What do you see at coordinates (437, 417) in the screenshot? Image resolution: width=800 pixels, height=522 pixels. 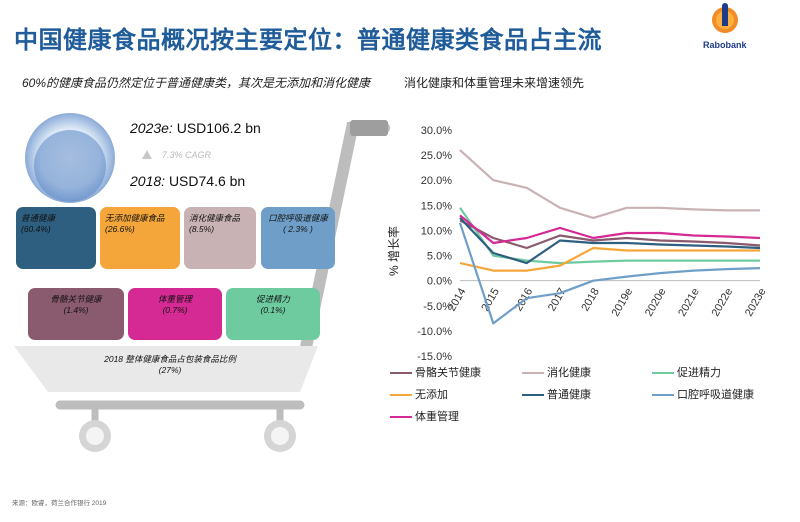 I see `legend-label: 体重管理` at bounding box center [437, 417].